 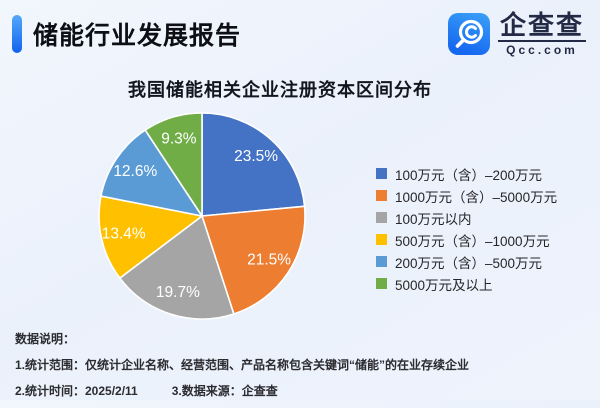 What do you see at coordinates (135, 171) in the screenshot?
I see `pie-slice-label: 12.6%` at bounding box center [135, 171].